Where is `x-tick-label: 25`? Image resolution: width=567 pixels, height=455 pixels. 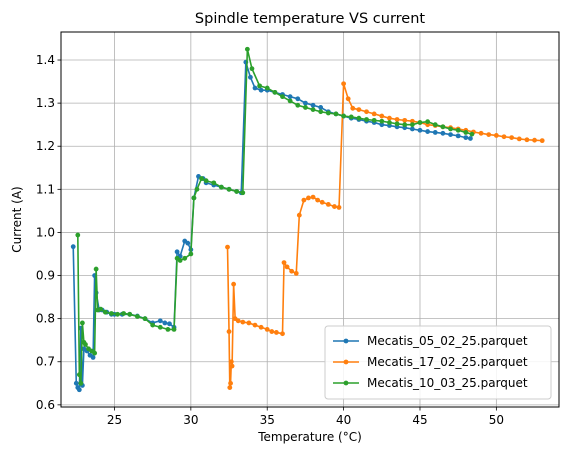
x-tick-label: 25 is located at coordinates (114, 420).